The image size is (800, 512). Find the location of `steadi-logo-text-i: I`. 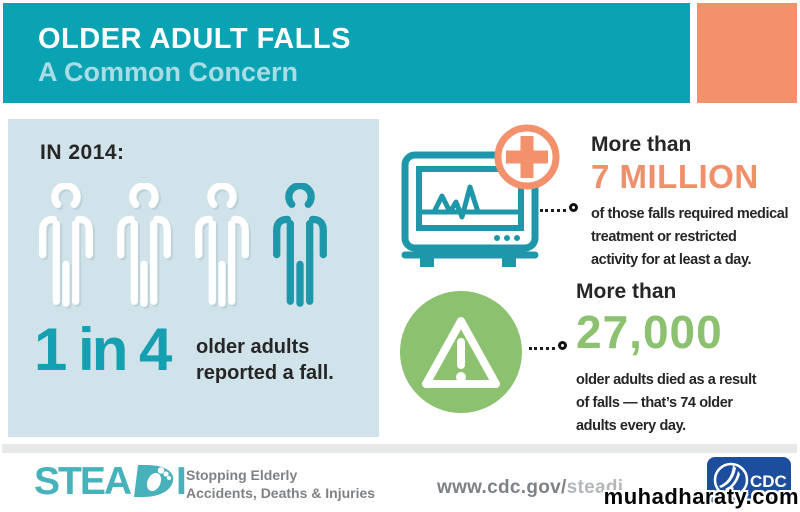

steadi-logo-text-i: I is located at coordinates (181, 482).